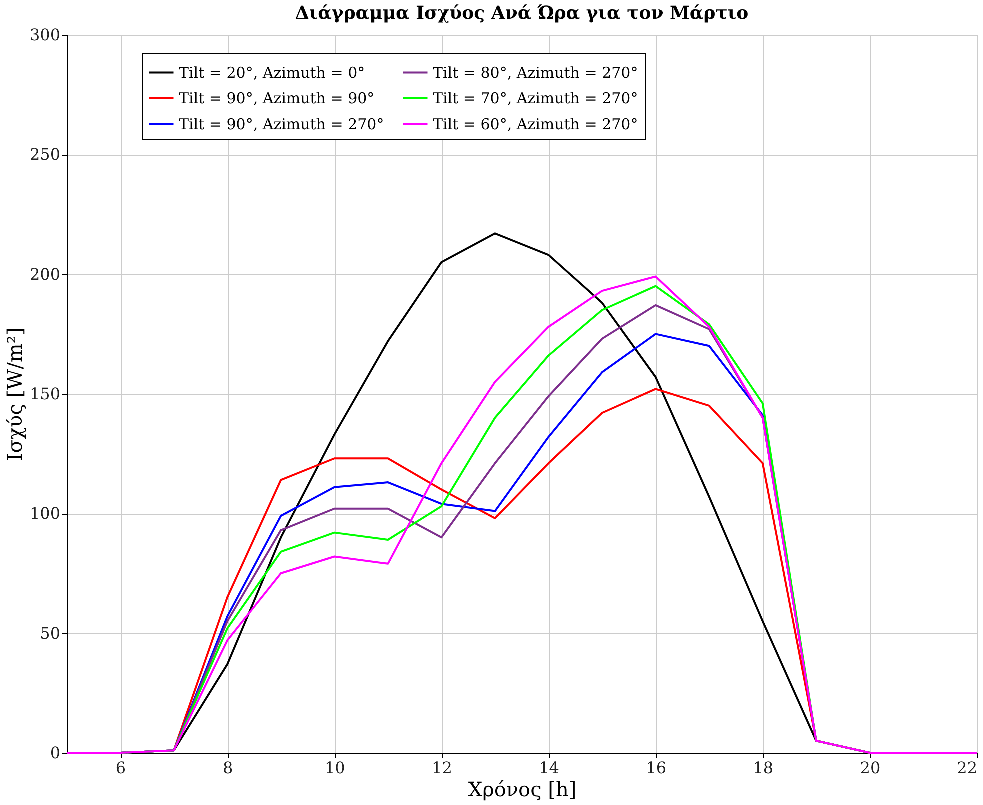  I want to click on x-tick-label: 20, so click(870, 768).